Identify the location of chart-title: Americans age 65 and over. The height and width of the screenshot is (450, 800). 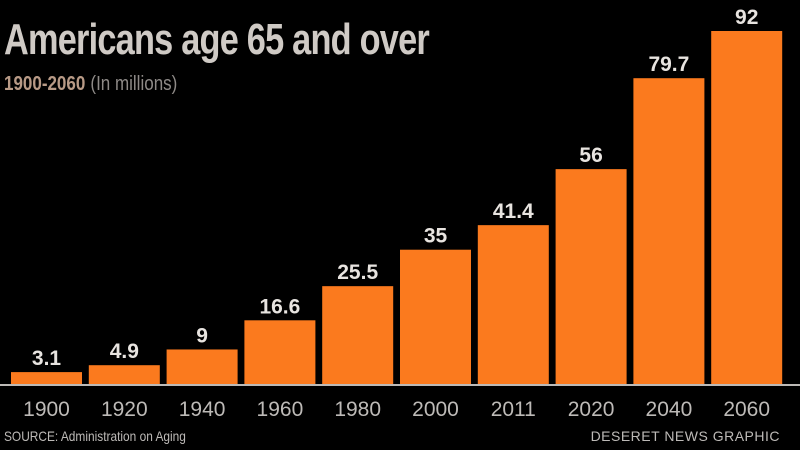
(217, 39).